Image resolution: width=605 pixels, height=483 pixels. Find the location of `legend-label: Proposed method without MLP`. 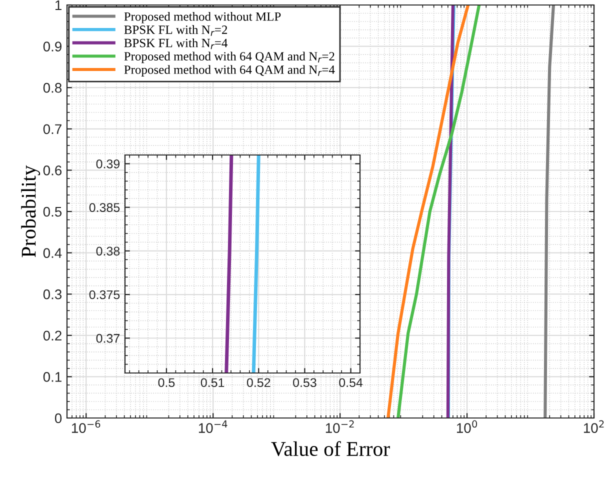

legend-label: Proposed method without MLP is located at coordinates (202, 18).